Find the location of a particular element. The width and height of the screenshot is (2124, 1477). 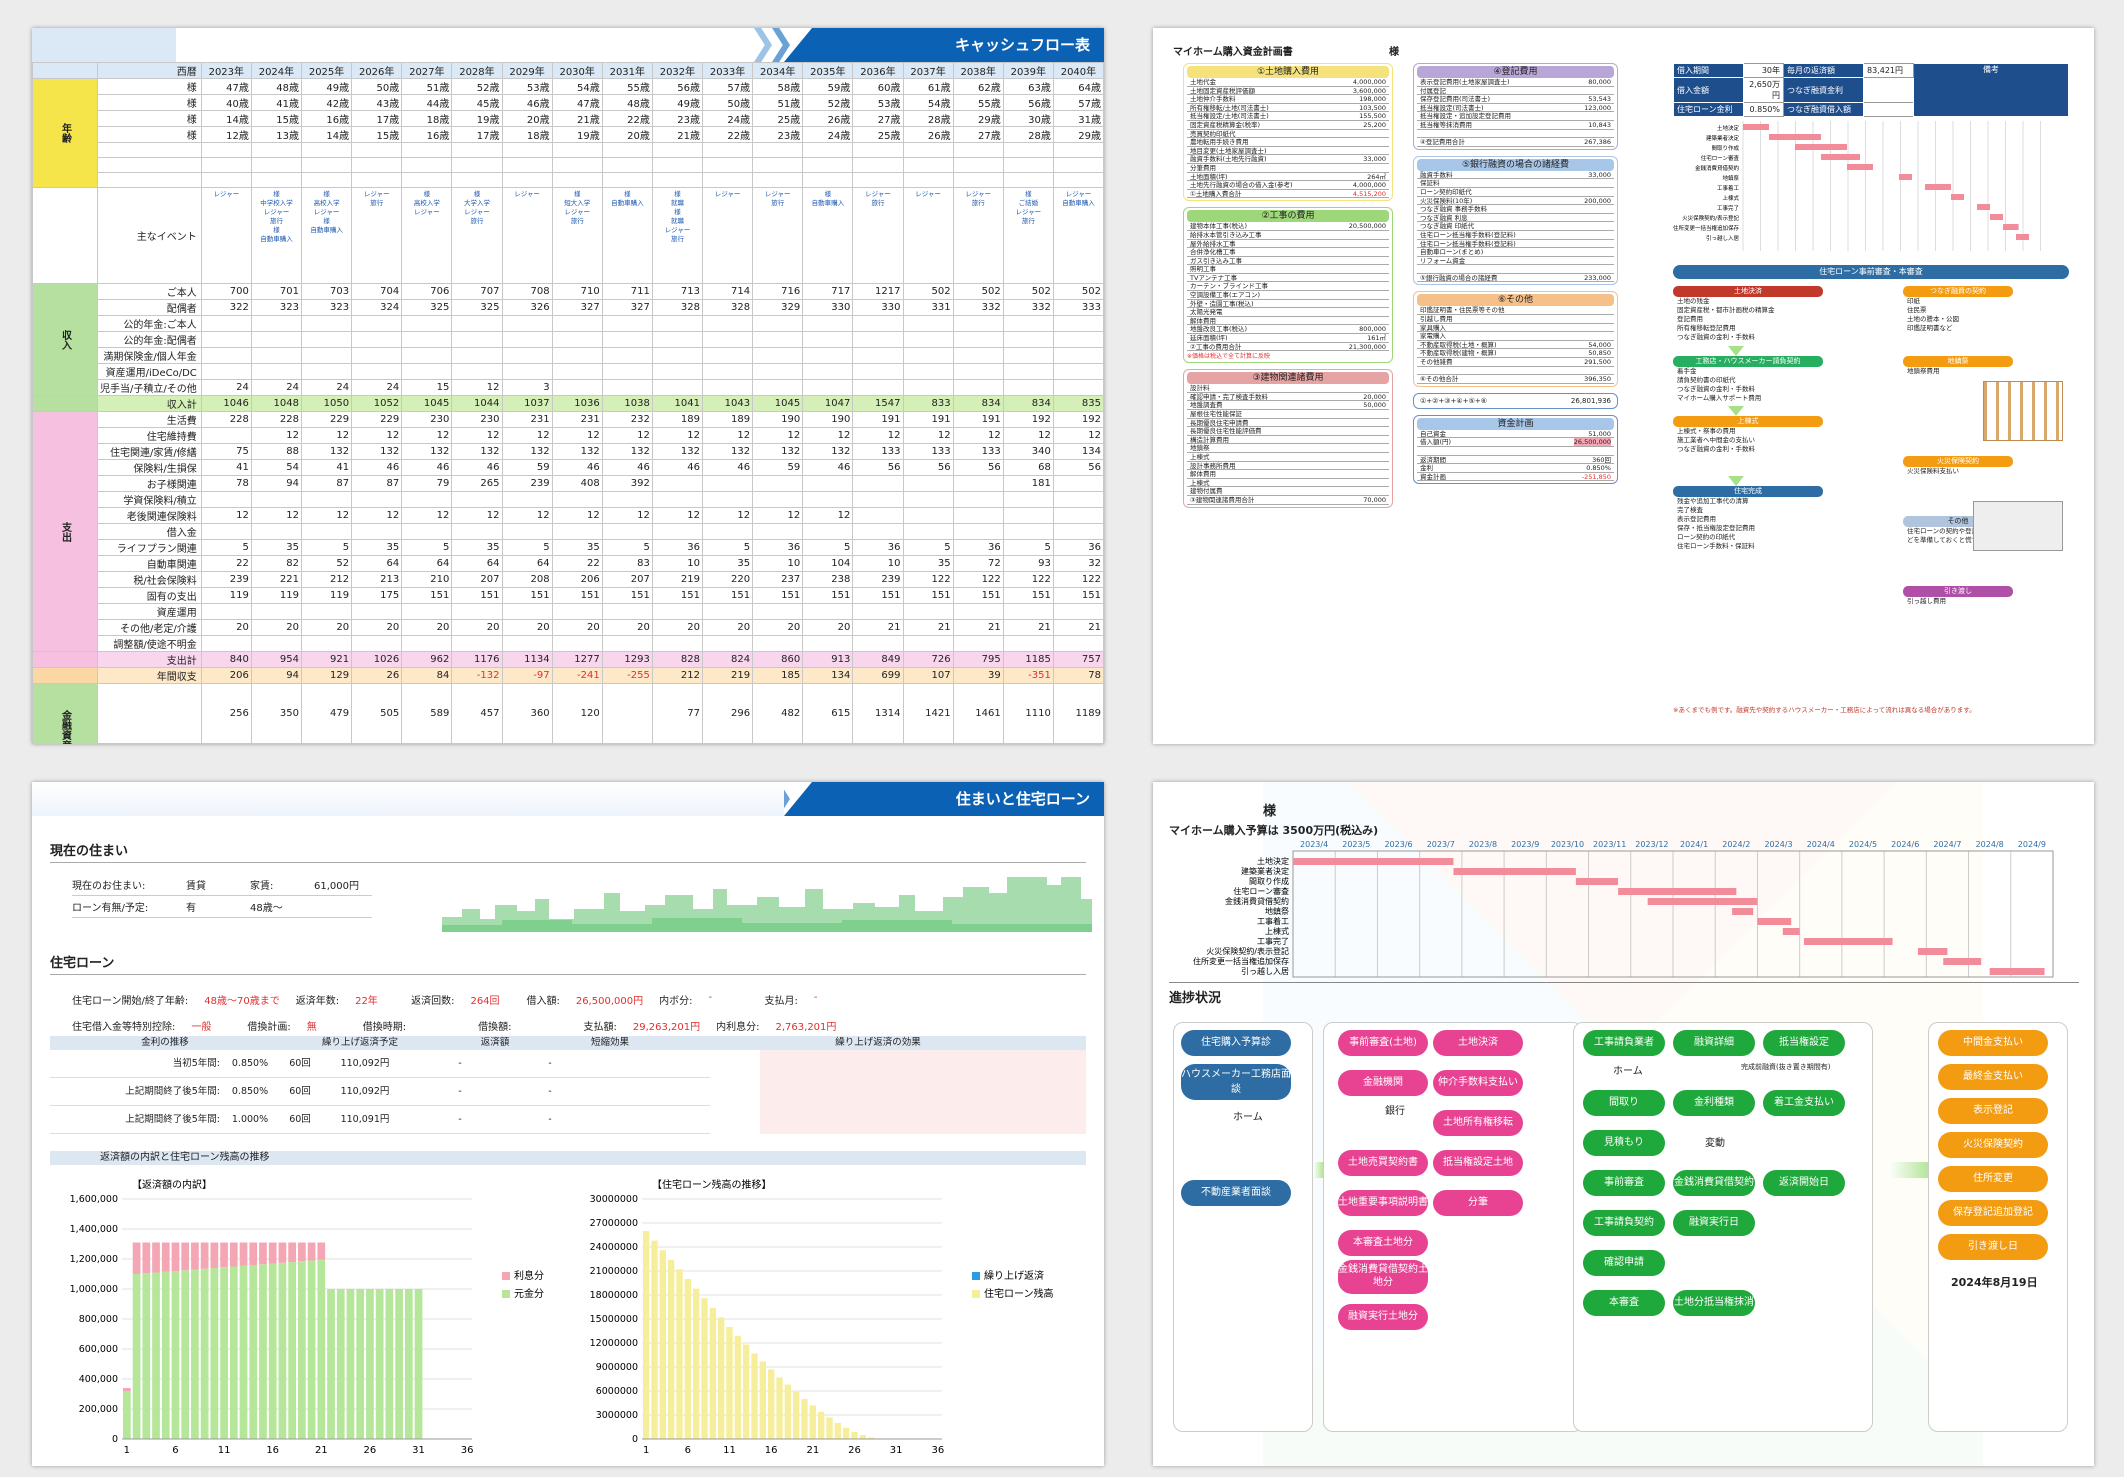

table-cell: 703 is located at coordinates (326, 291).